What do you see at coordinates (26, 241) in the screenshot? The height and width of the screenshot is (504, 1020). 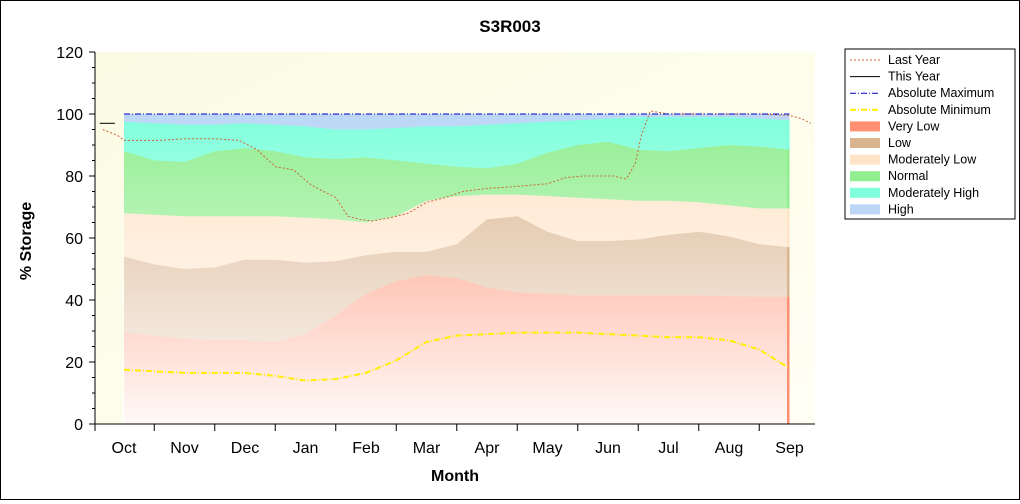 I see `y-axis-label: % Storage` at bounding box center [26, 241].